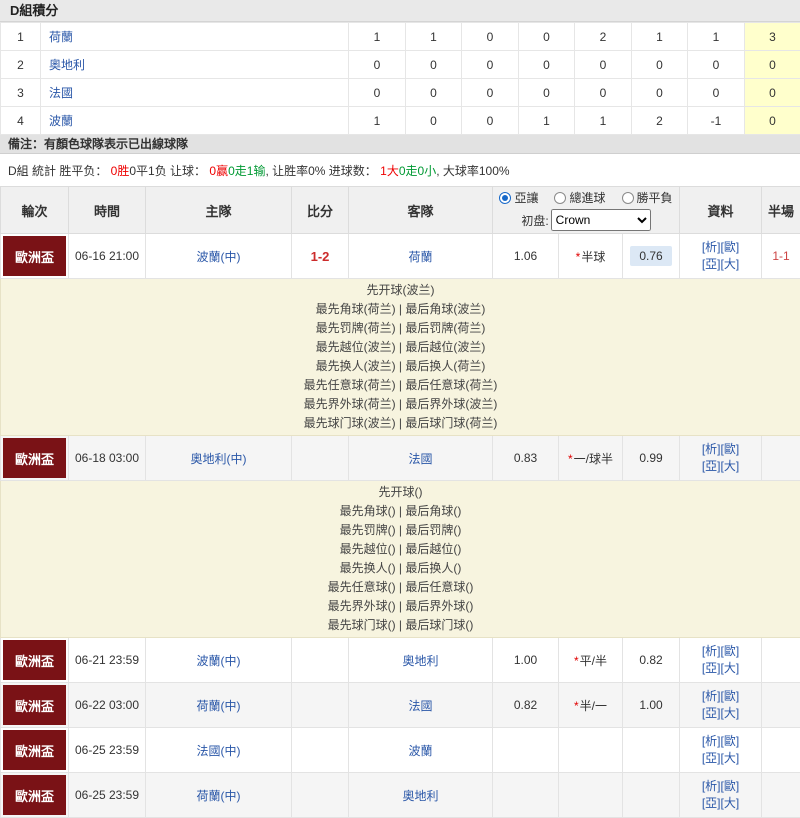  I want to click on bookmaker-select: Crown, so click(601, 220).